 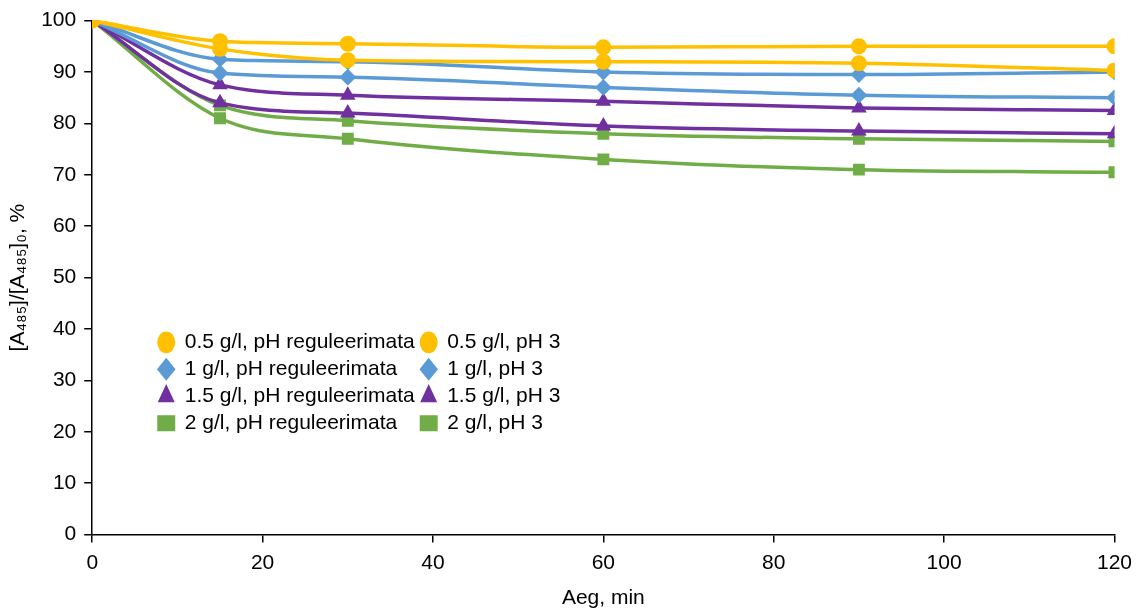 What do you see at coordinates (64, 430) in the screenshot?
I see `y-tick-label: 20` at bounding box center [64, 430].